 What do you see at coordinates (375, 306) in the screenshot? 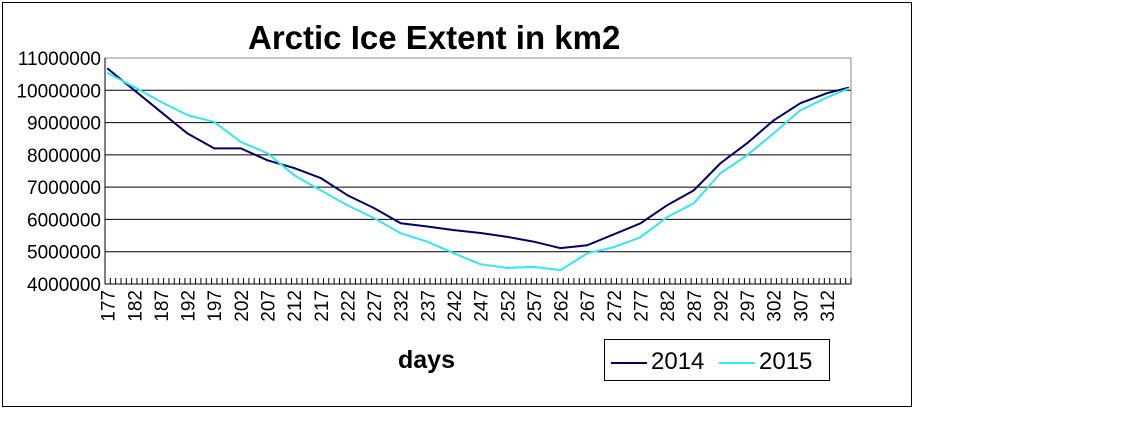
I see `x-tick-label: 227` at bounding box center [375, 306].